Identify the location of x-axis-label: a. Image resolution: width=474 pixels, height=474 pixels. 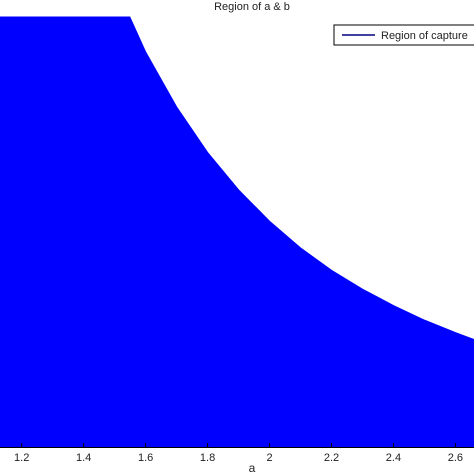
(252, 467).